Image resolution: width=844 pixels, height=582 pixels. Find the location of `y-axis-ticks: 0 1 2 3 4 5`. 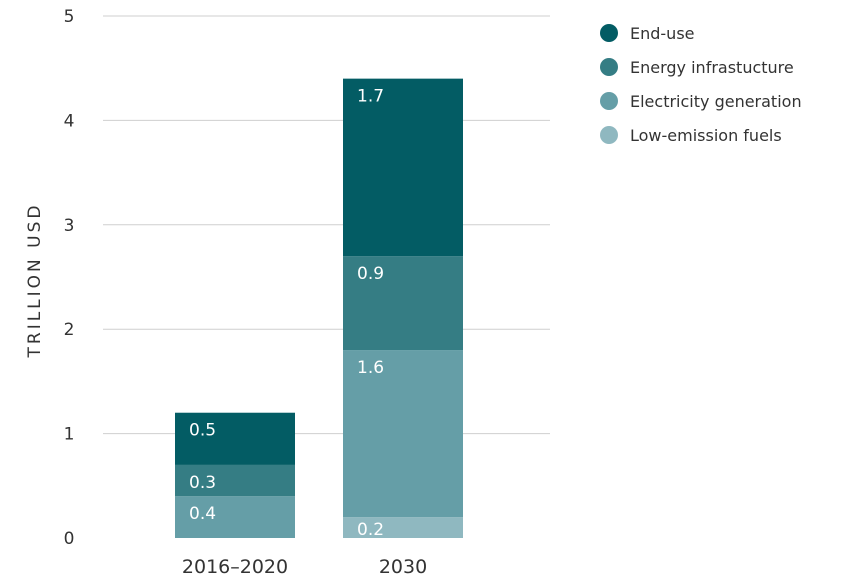

y-axis-ticks: 0 1 2 3 4 5 is located at coordinates (69, 278).